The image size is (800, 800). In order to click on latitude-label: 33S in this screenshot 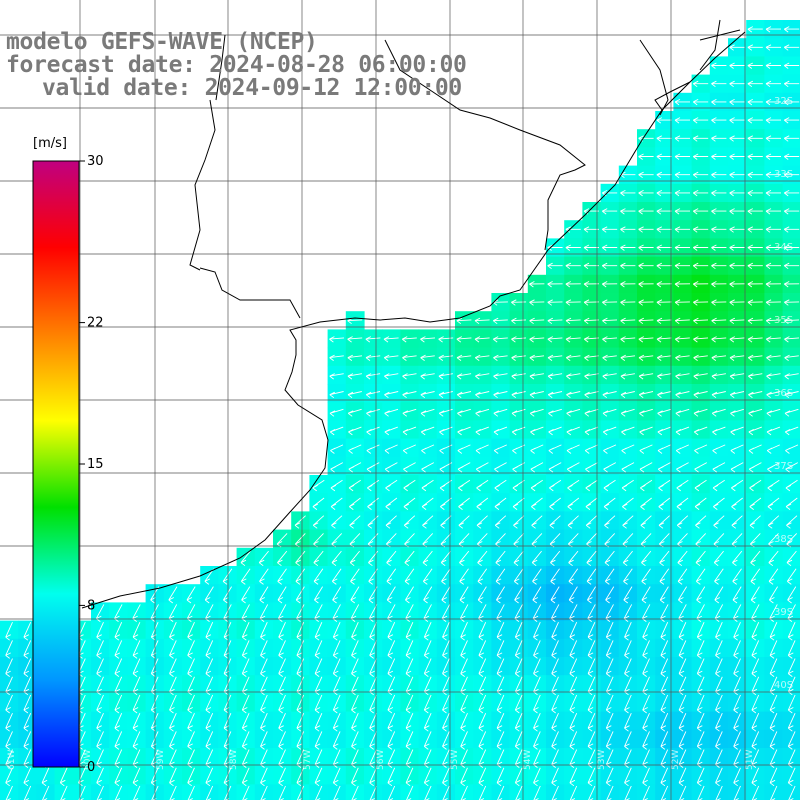, I will do `click(783, 174)`.